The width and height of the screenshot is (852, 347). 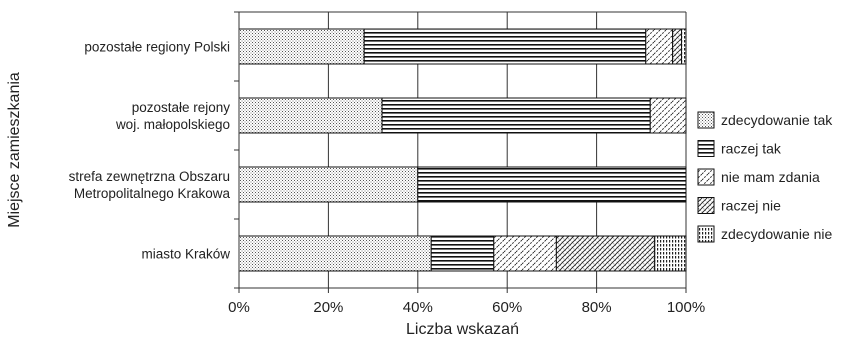 What do you see at coordinates (507, 307) in the screenshot?
I see `x-tick-label: 60%` at bounding box center [507, 307].